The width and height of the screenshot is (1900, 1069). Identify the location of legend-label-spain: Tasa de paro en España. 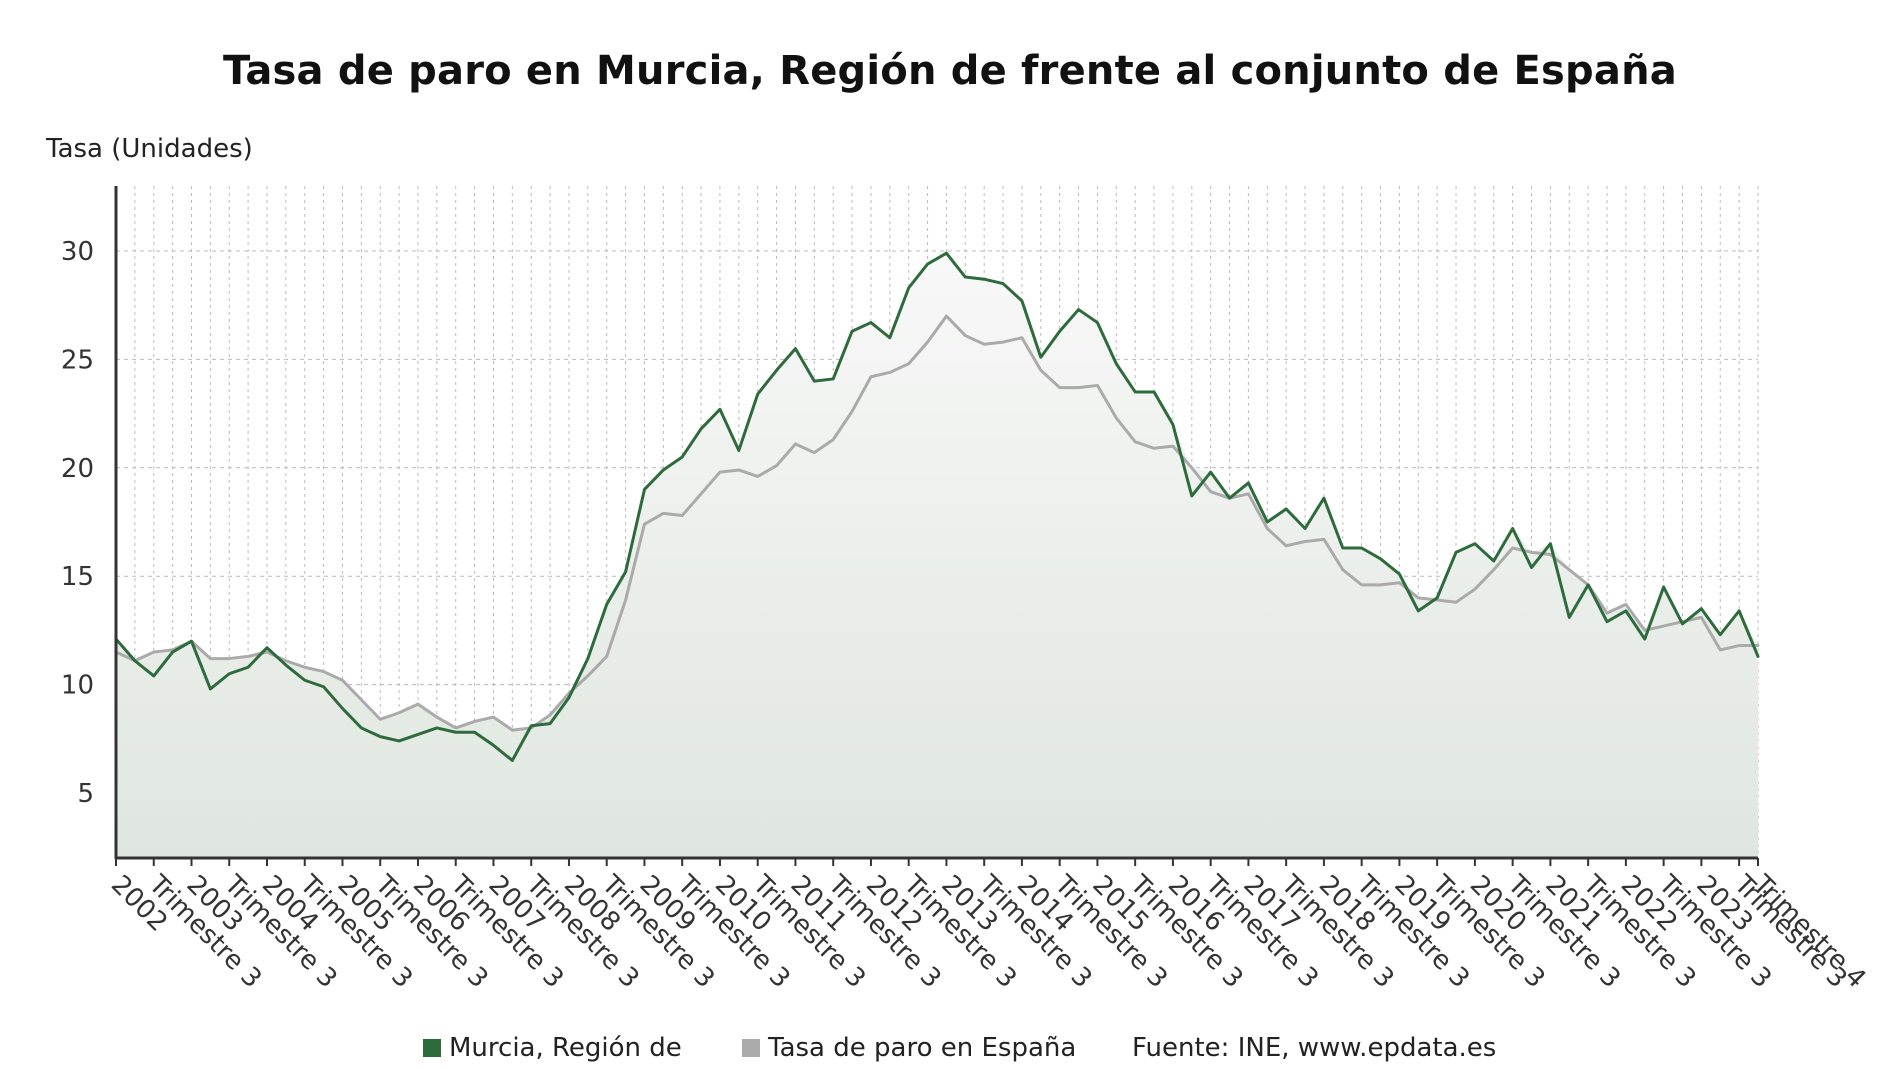
(922, 1048).